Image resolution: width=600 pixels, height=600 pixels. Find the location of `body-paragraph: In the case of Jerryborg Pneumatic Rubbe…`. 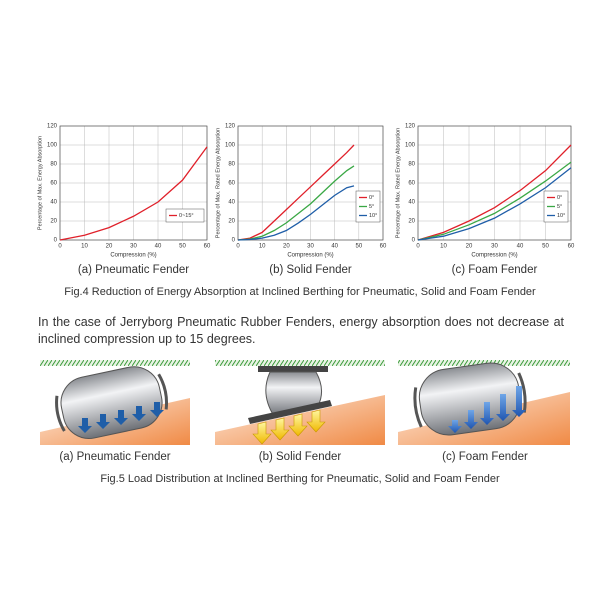

body-paragraph: In the case of Jerryborg Pneumatic Rubbe… is located at coordinates (301, 330).